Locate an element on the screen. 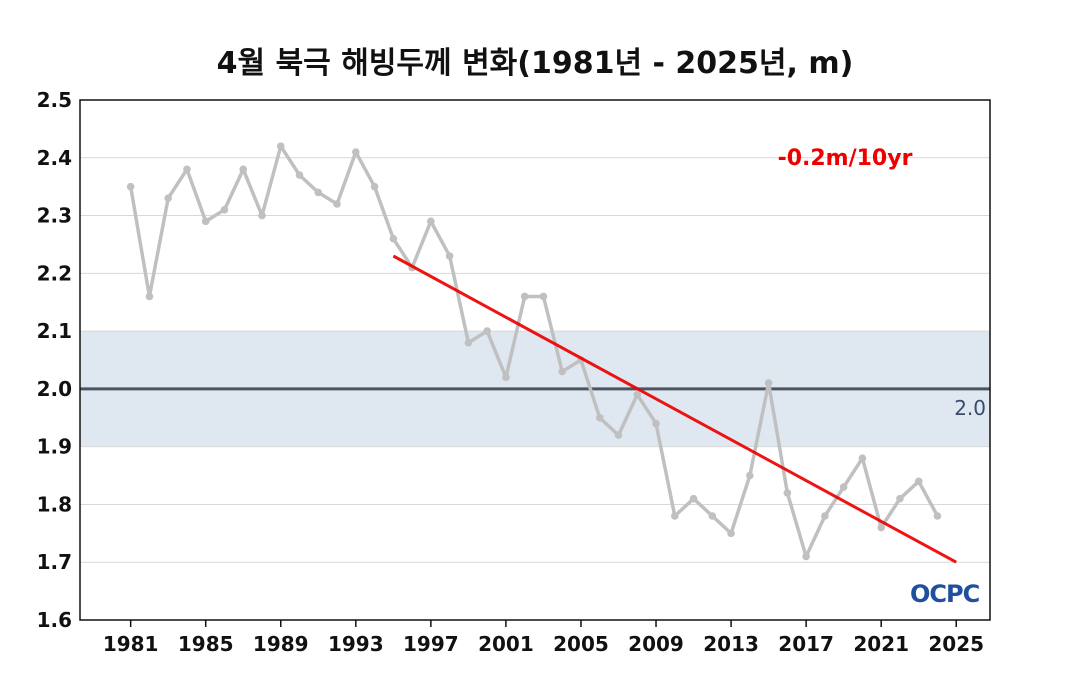 The height and width of the screenshot is (700, 1070). x-tick-label: 2005 is located at coordinates (581, 644).